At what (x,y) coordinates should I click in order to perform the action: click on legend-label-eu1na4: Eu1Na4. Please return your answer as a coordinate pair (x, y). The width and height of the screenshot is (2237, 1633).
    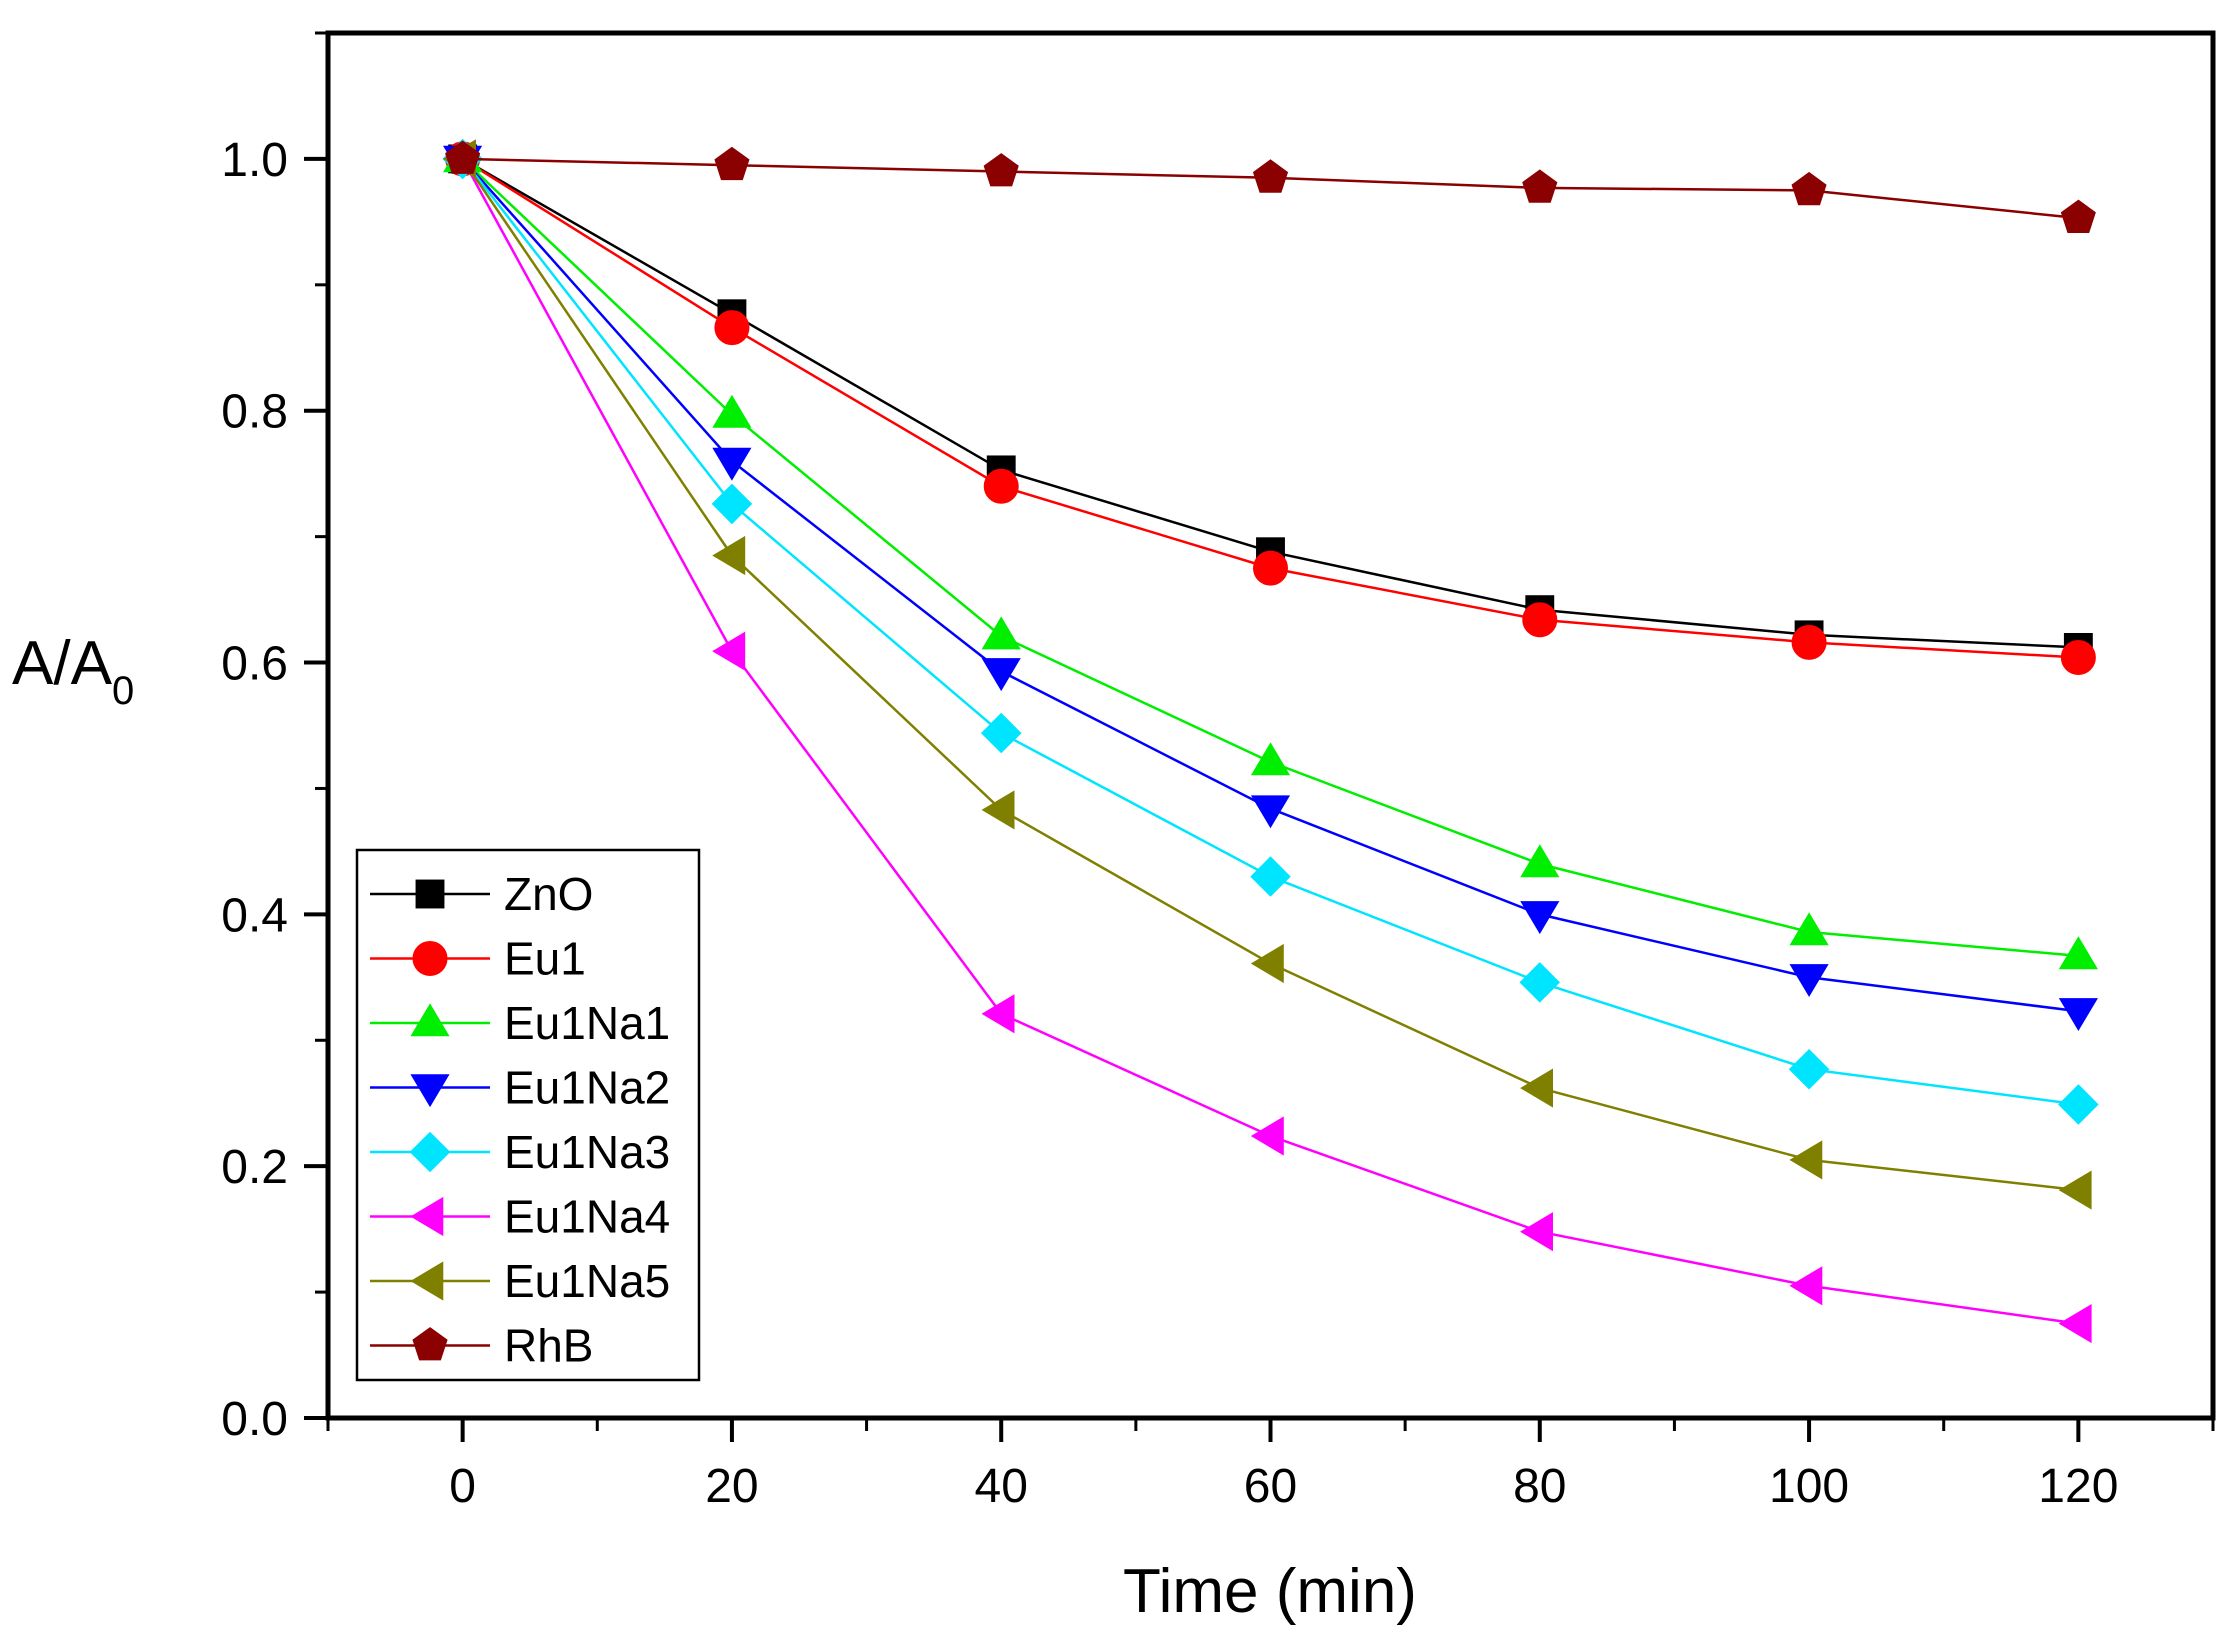
    Looking at the image, I should click on (587, 1217).